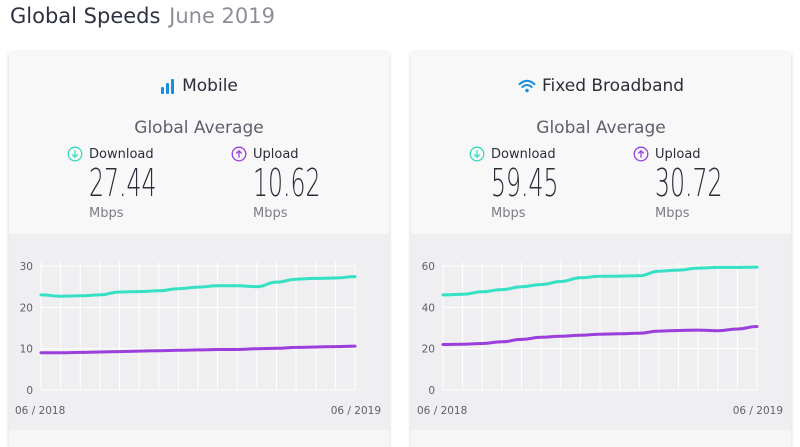  I want to click on y-tick-label: 10, so click(26, 350).